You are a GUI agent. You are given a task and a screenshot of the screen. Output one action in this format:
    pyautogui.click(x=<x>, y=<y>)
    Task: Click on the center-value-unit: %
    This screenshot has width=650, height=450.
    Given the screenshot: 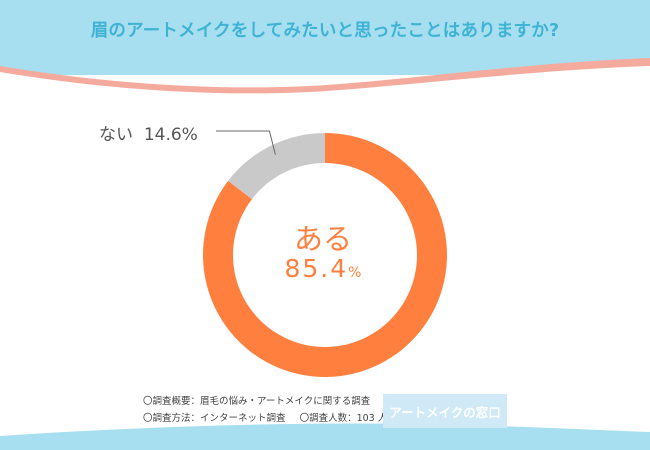 What is the action you would take?
    pyautogui.click(x=355, y=273)
    